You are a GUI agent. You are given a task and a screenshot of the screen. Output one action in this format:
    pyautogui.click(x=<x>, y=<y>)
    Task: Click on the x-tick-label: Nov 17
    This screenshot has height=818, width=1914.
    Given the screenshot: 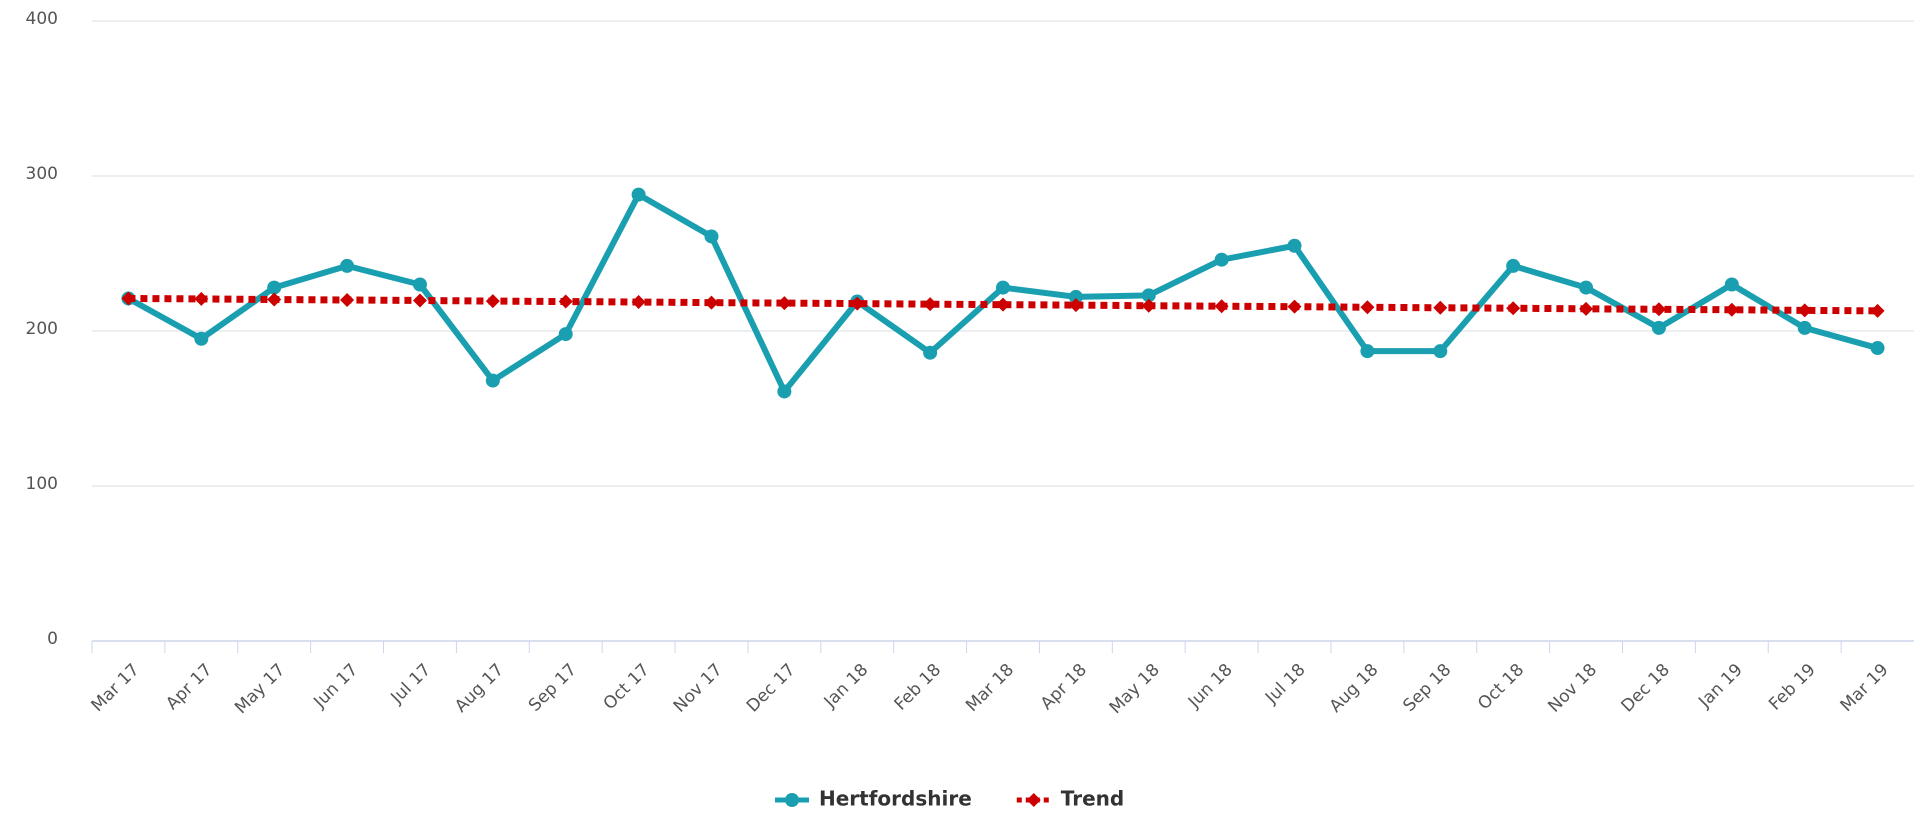 What is the action you would take?
    pyautogui.click(x=698, y=688)
    